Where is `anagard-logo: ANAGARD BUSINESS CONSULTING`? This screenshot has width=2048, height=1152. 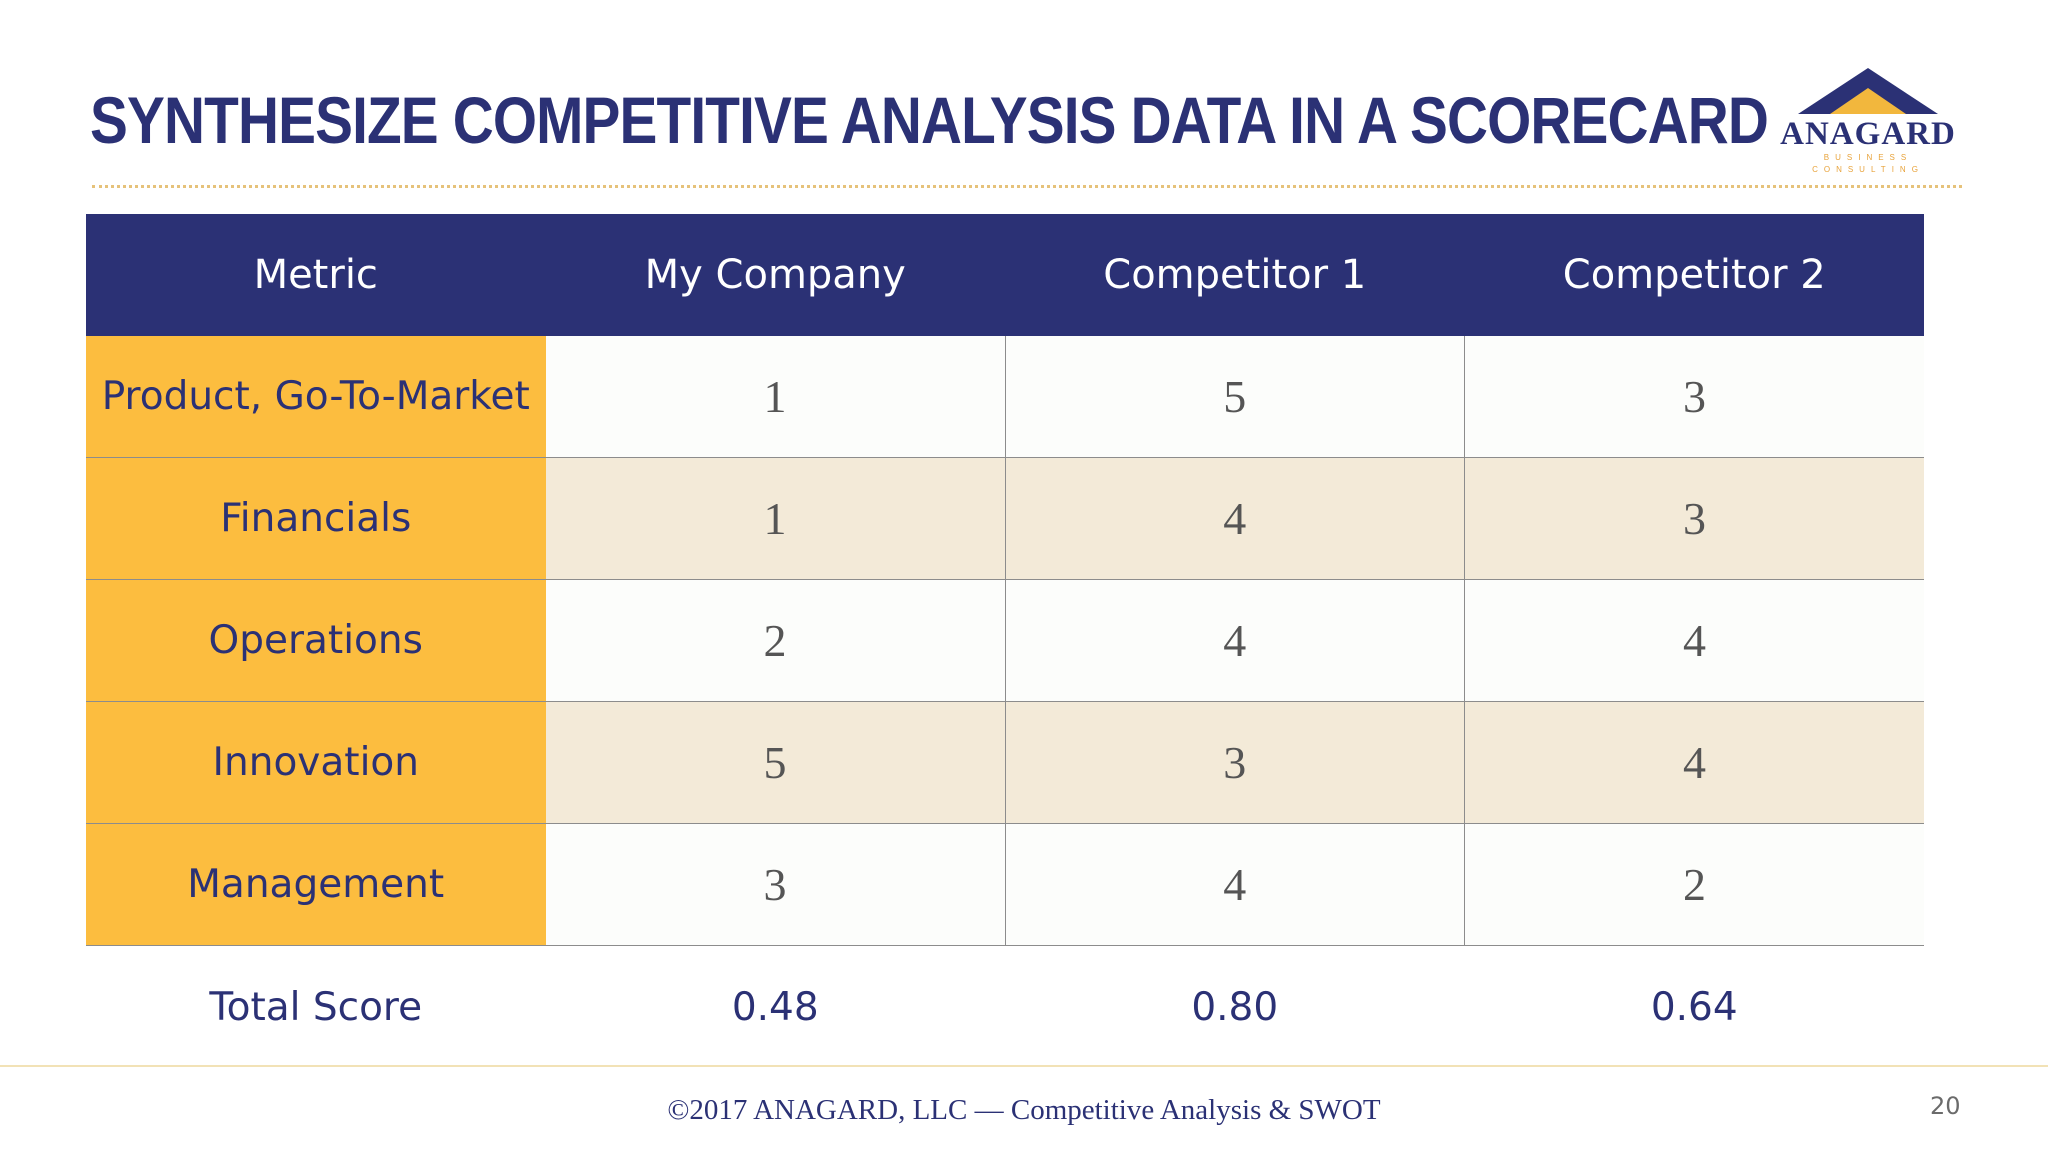
anagard-logo: ANAGARD BUSINESS CONSULTING is located at coordinates (1868, 120).